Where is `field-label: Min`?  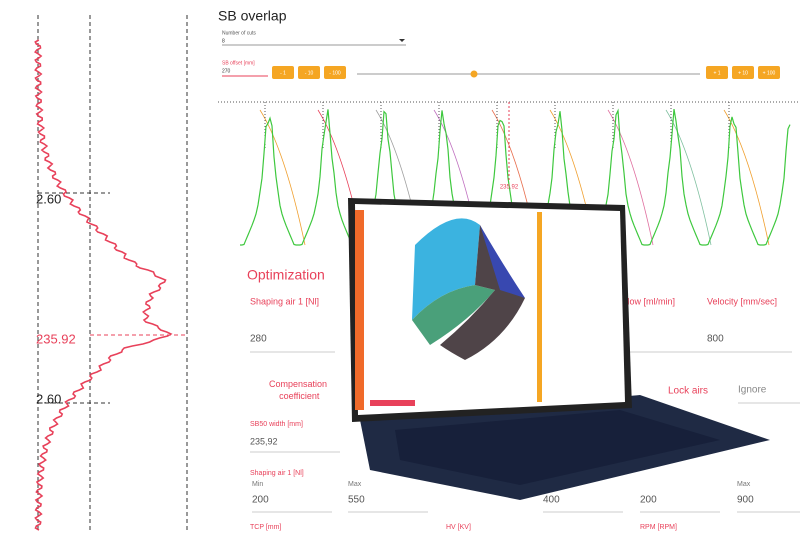
field-label: Min is located at coordinates (257, 484).